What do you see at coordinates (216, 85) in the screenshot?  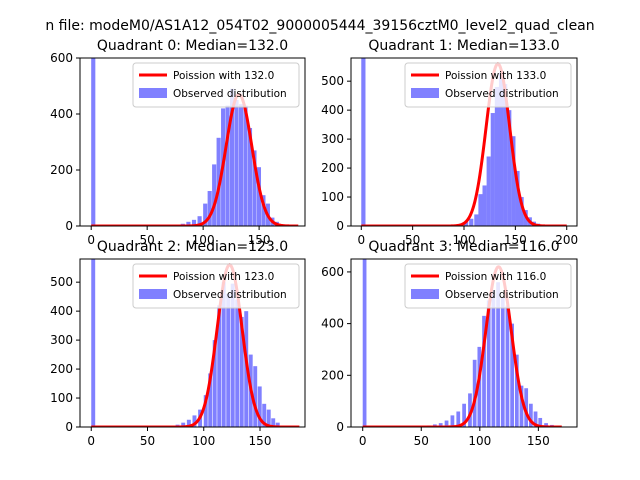 I see `legend: Poission with 132.0 Observed distribution` at bounding box center [216, 85].